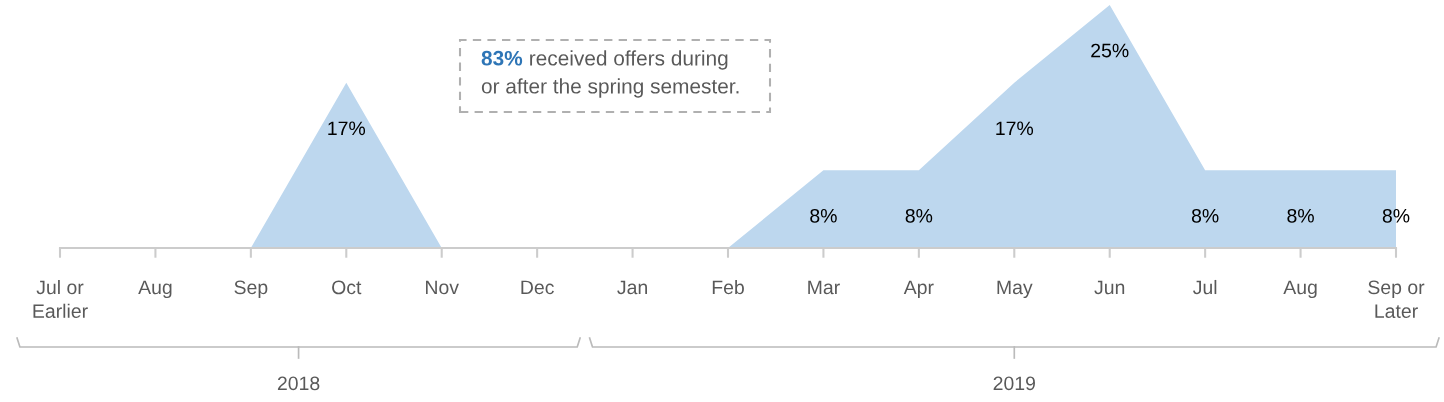 The height and width of the screenshot is (402, 1444). I want to click on x-tick-label: Dec, so click(537, 287).